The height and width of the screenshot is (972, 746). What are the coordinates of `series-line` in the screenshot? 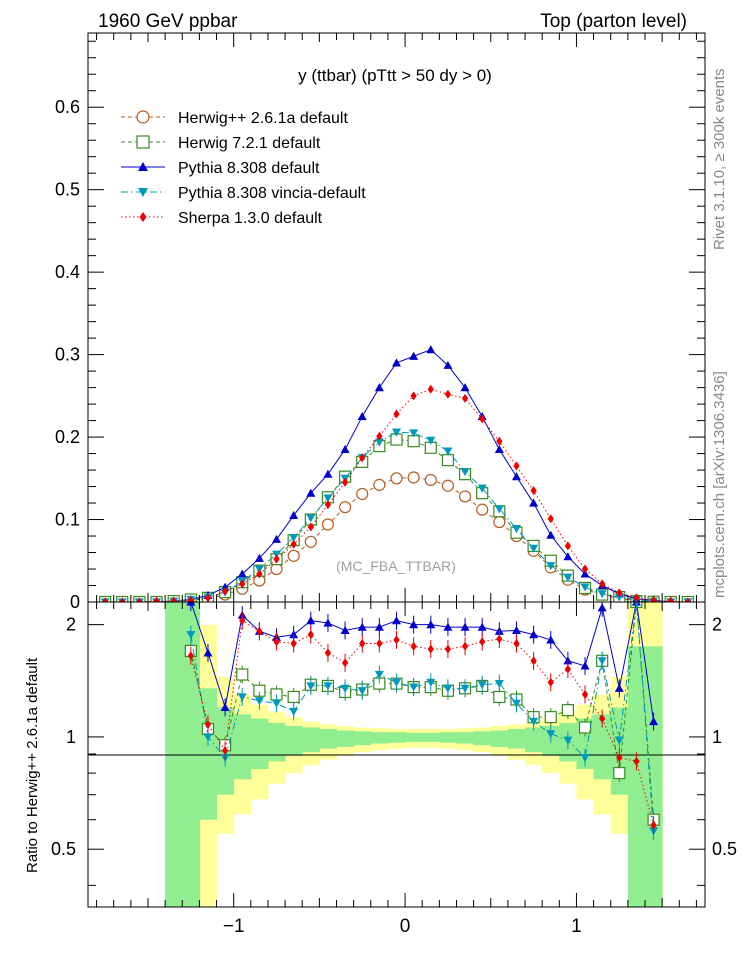 It's located at (396, 520).